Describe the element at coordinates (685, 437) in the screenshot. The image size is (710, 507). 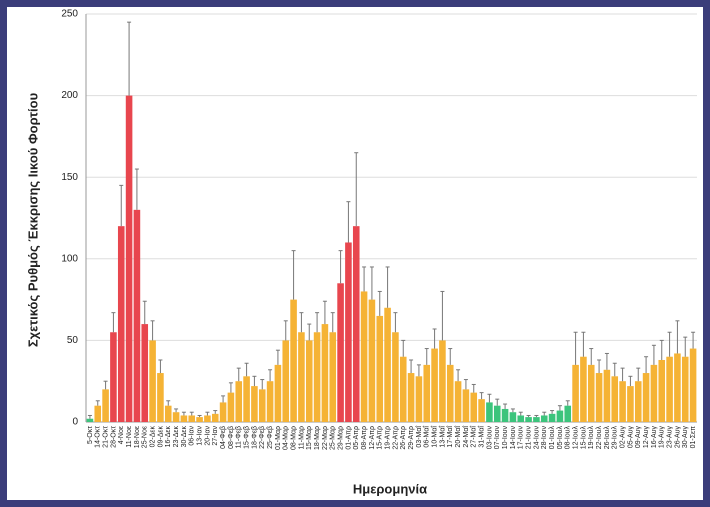
I see `x-tick-label: 30-Αυγ` at that location.